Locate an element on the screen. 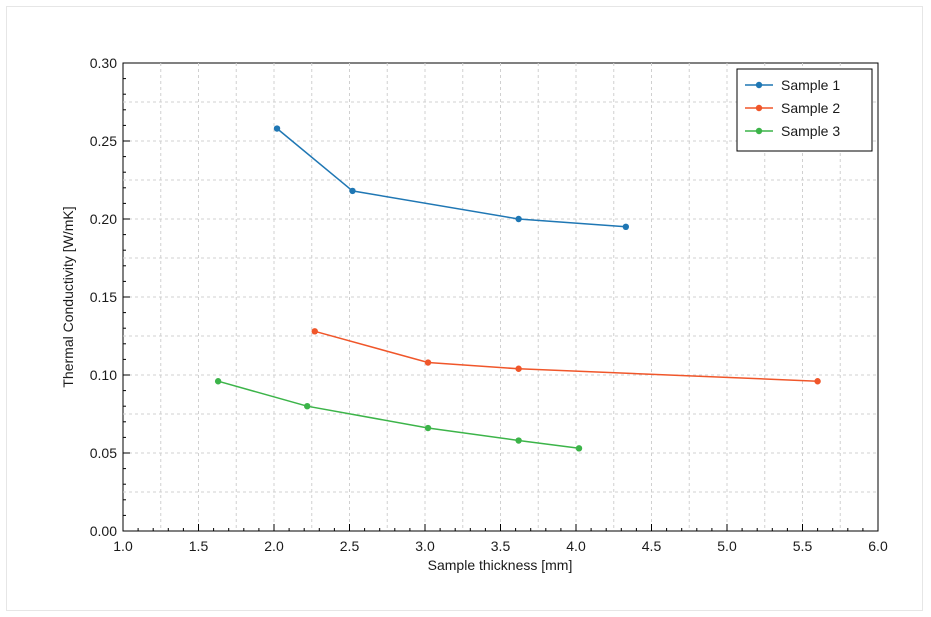  x-tick-label: 4.0 is located at coordinates (576, 546).